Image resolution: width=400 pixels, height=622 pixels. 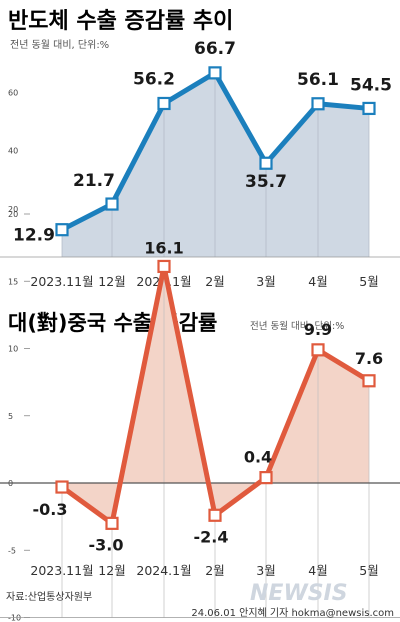 What do you see at coordinates (297, 326) in the screenshot?
I see `chart2-subtitle: 전년 동월 대비, 단위:%` at bounding box center [297, 326].